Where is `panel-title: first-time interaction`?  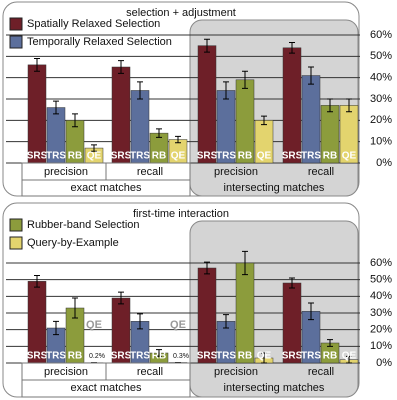 panel-title: first-time interaction is located at coordinates (181, 214).